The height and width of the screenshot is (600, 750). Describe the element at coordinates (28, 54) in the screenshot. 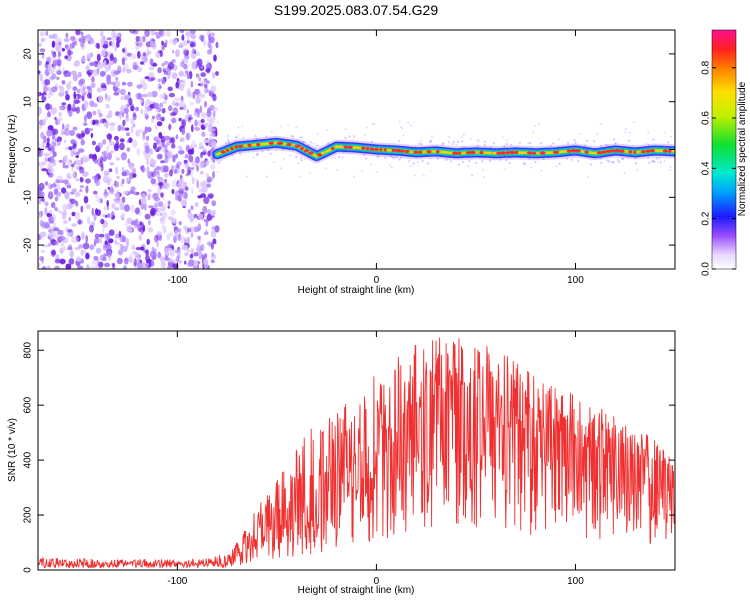

I see `y-tick-label: 20` at that location.